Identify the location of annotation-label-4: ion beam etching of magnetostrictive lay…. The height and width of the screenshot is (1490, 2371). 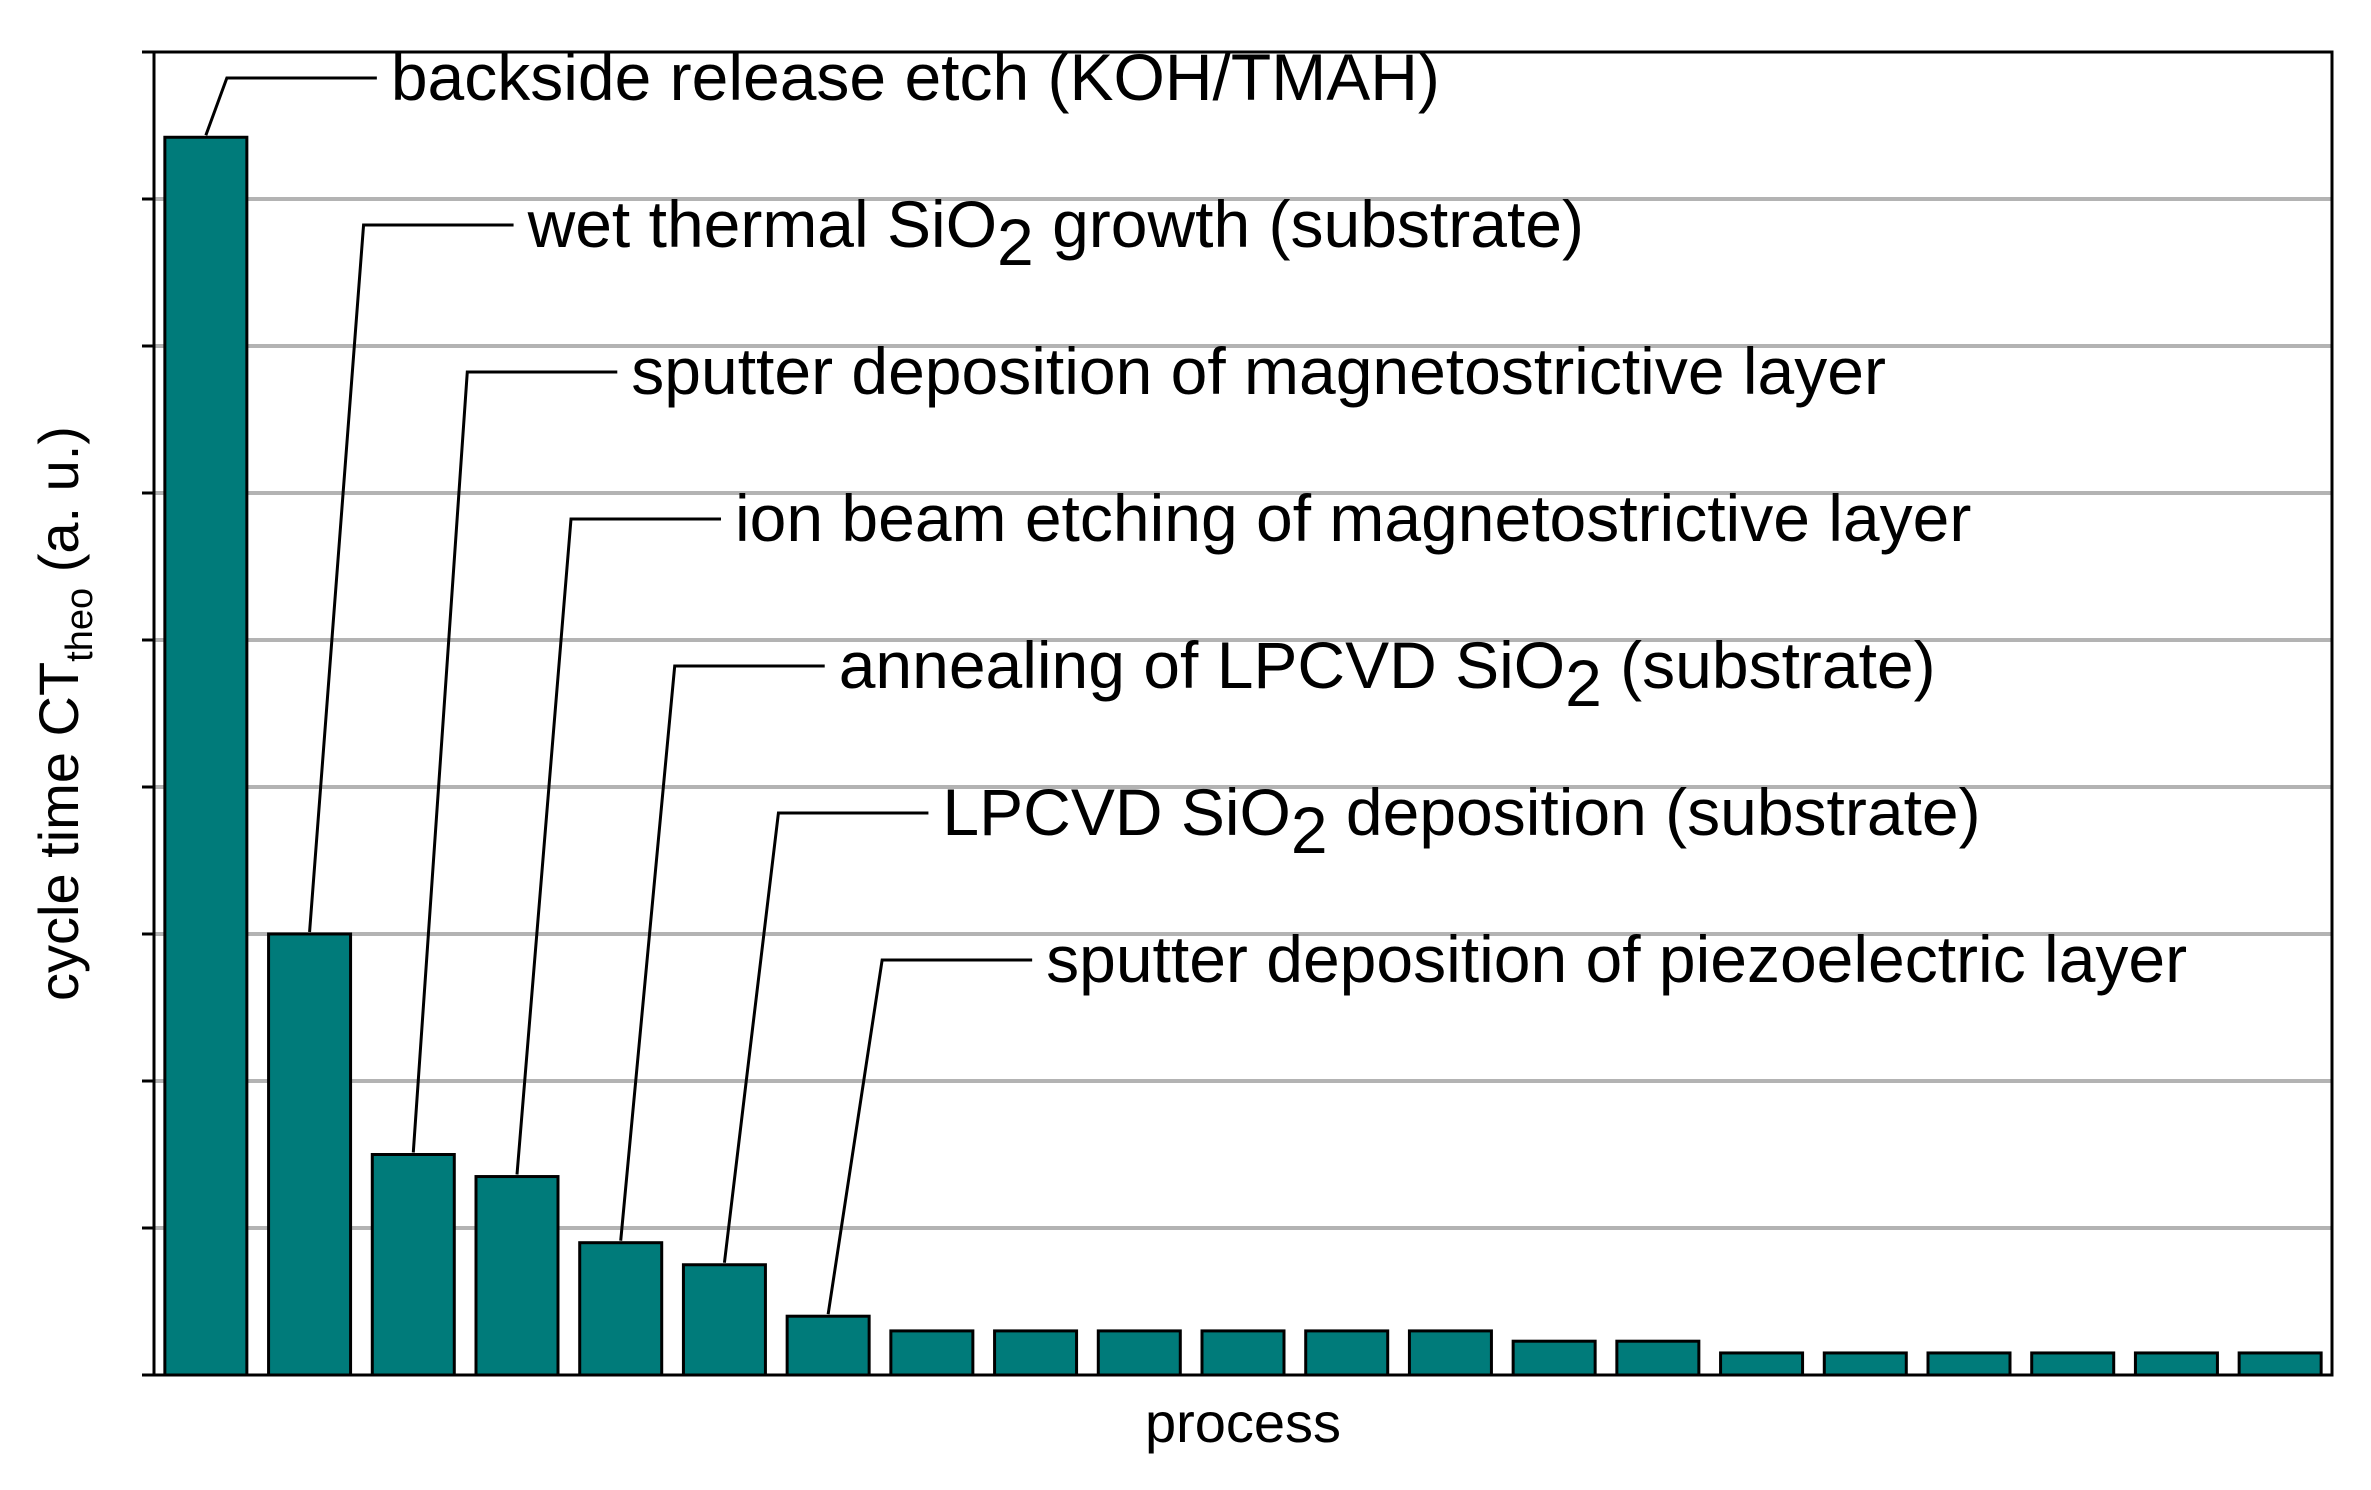
(1353, 518).